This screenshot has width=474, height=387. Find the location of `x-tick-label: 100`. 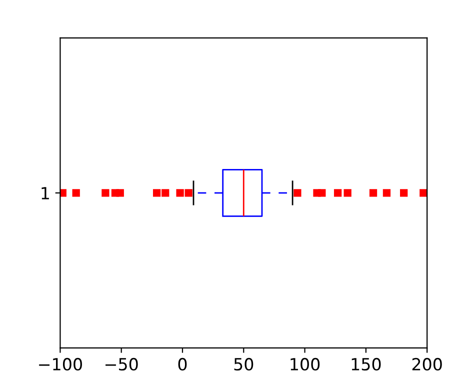

x-tick-label: 100 is located at coordinates (305, 364).